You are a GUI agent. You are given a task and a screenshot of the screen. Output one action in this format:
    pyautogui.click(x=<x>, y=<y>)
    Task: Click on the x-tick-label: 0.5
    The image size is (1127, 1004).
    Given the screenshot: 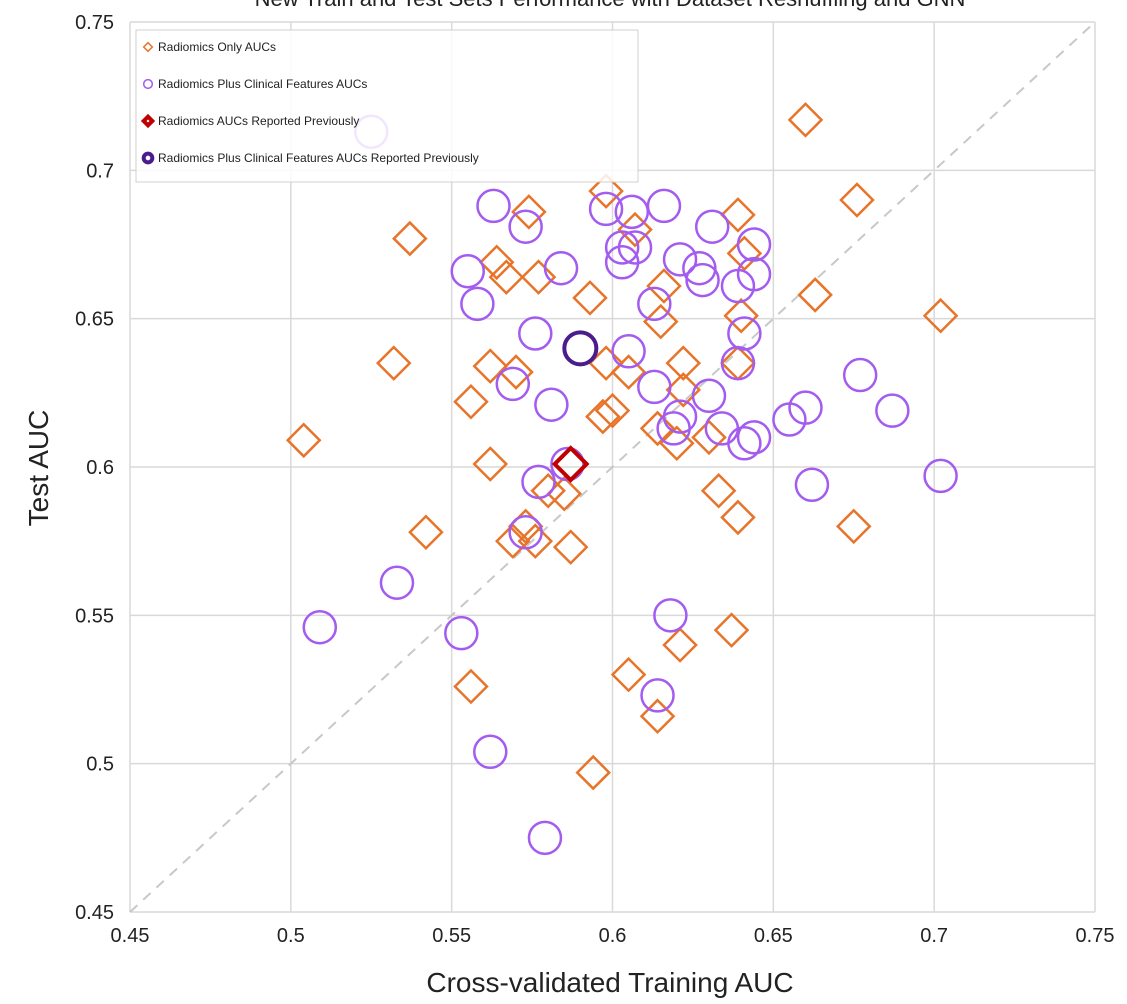 What is the action you would take?
    pyautogui.click(x=291, y=936)
    